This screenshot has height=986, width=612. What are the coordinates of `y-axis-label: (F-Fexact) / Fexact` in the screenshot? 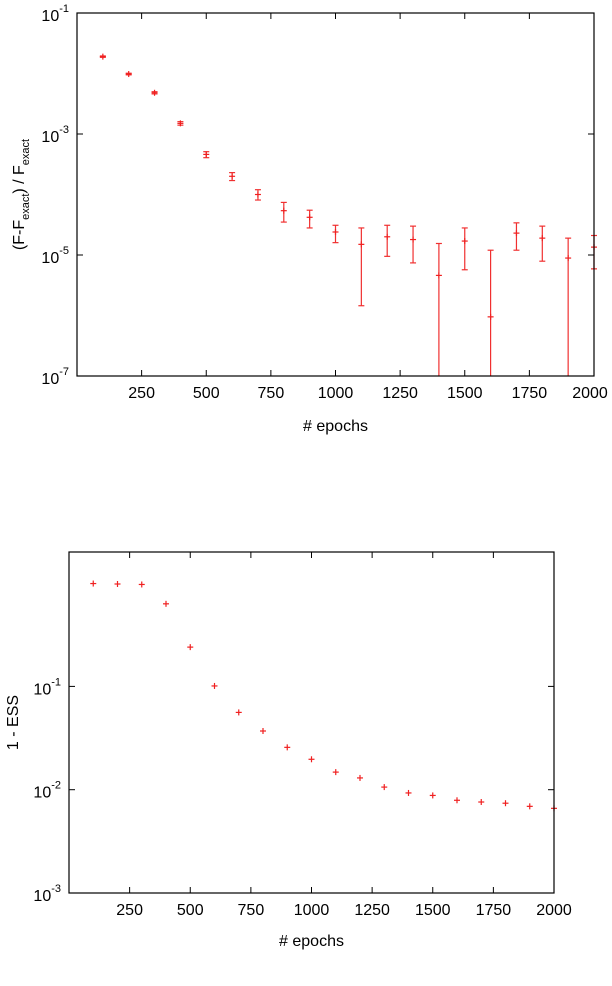 It's located at (21, 194).